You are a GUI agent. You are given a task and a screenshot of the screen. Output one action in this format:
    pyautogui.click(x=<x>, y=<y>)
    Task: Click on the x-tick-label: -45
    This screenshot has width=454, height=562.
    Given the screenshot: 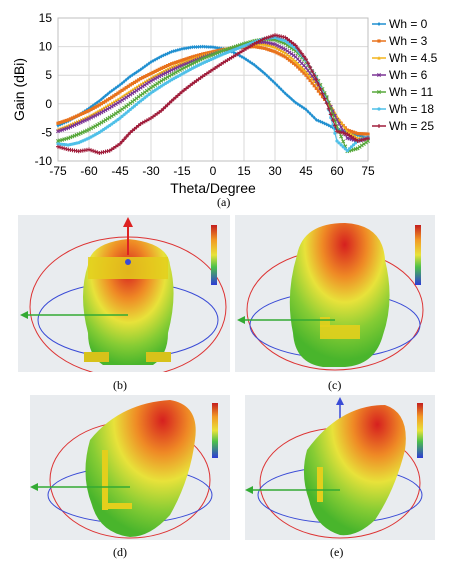 What is the action you would take?
    pyautogui.click(x=120, y=171)
    